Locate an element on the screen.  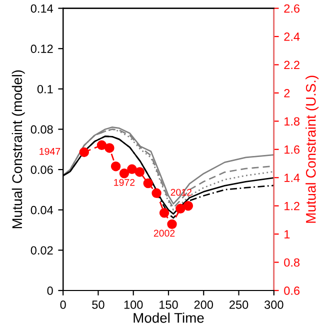
x-tick-label: 200 is located at coordinates (204, 304).